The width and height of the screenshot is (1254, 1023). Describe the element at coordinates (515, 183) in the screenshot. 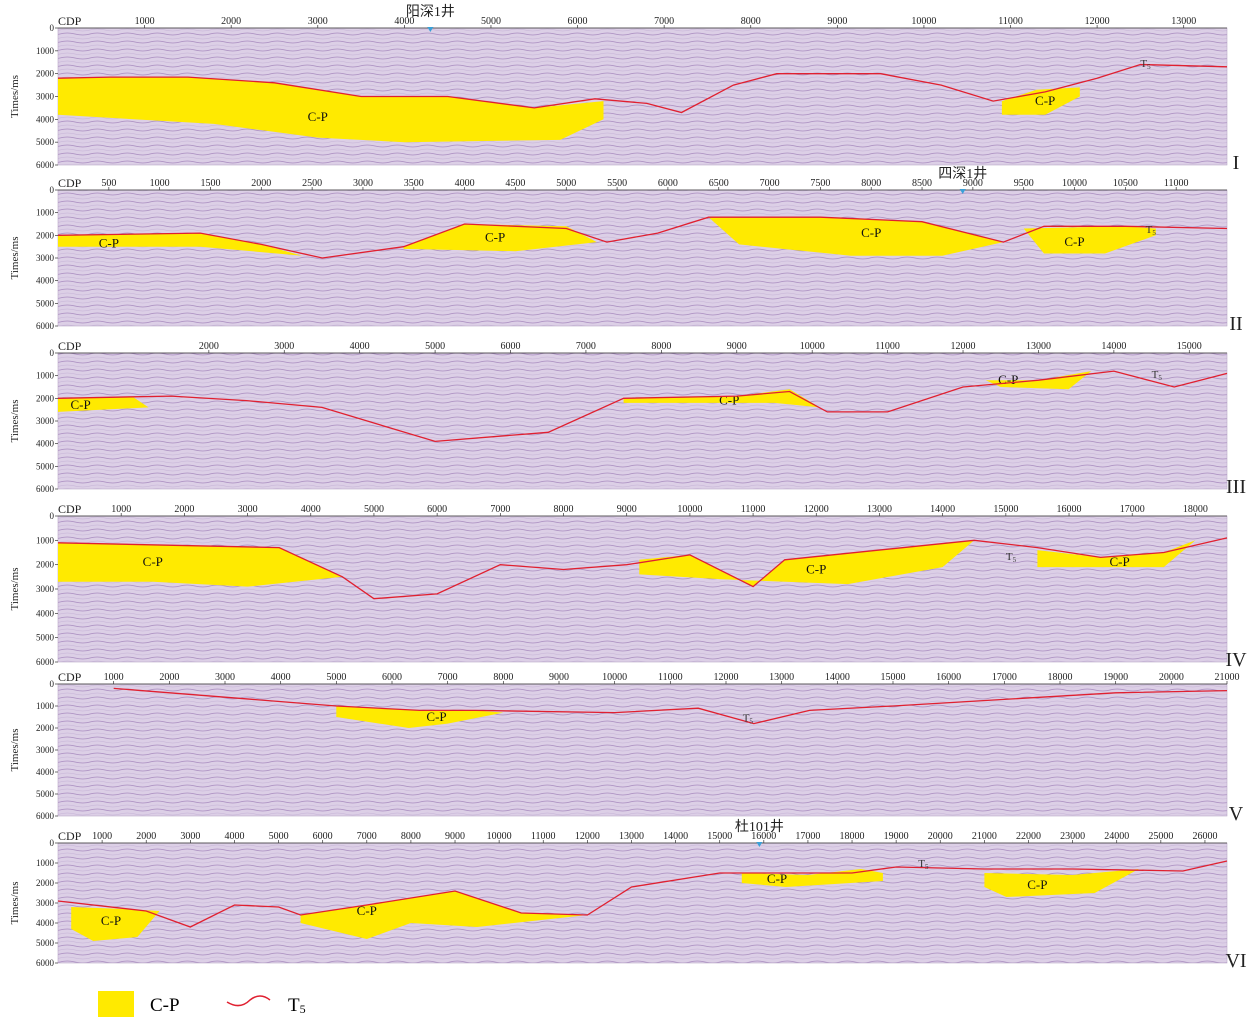

I see `cdp-tick-label: 4500` at that location.